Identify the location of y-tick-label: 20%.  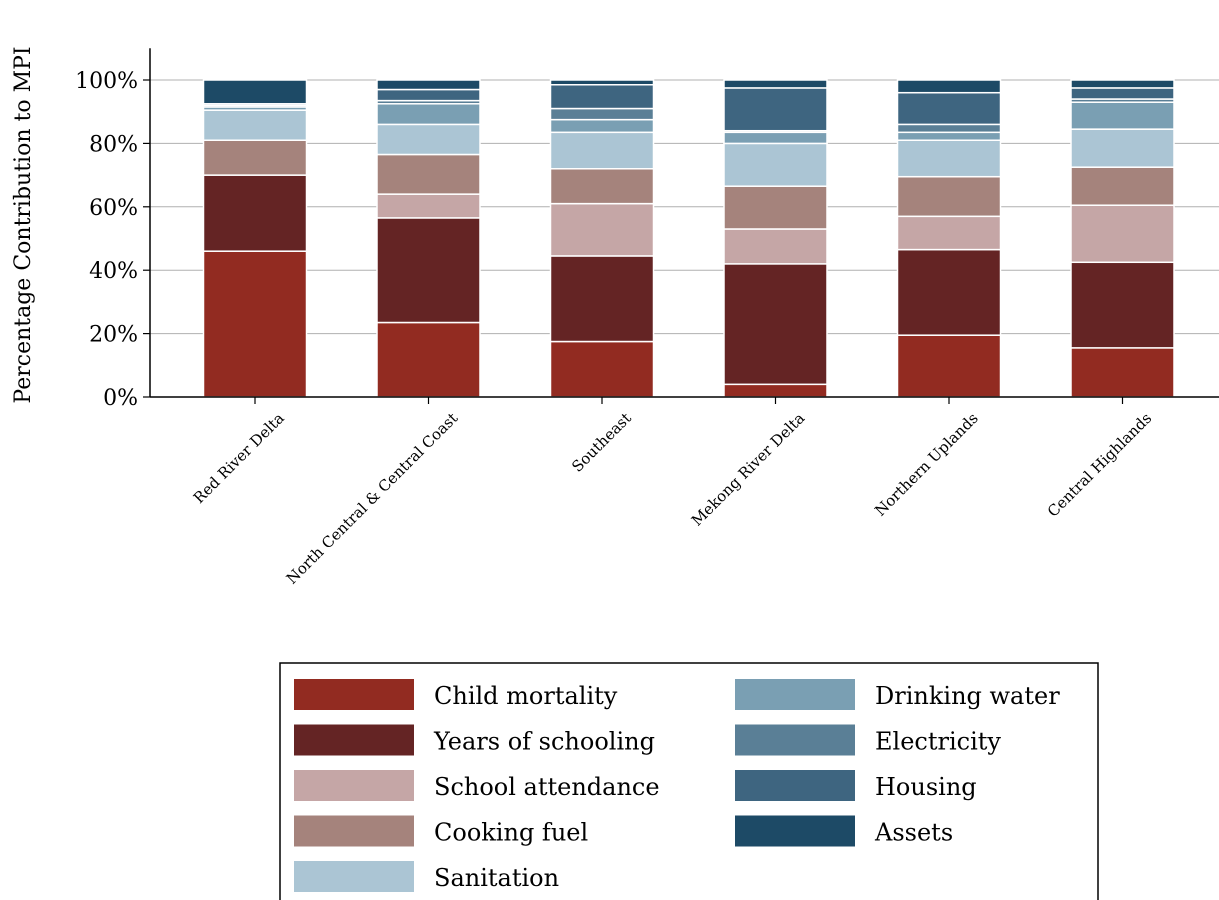
(113, 335).